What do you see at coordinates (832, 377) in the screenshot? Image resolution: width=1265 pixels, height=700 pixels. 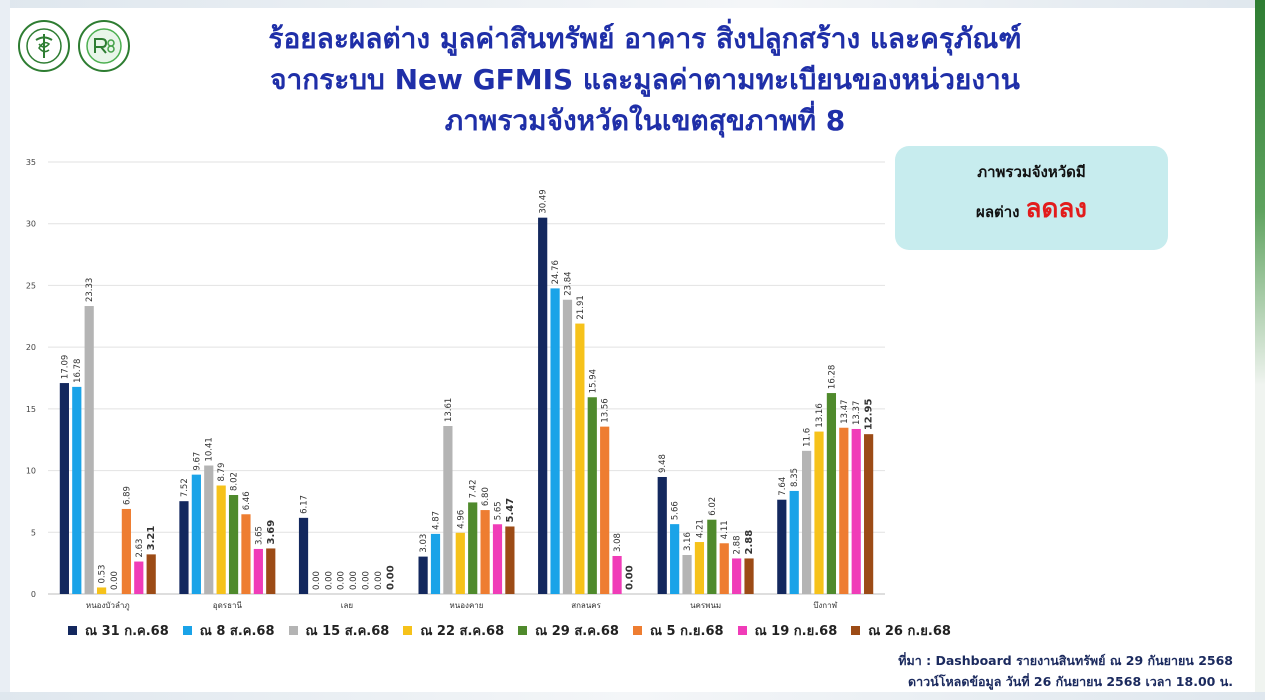 I see `data-label: 16.28` at bounding box center [832, 377].